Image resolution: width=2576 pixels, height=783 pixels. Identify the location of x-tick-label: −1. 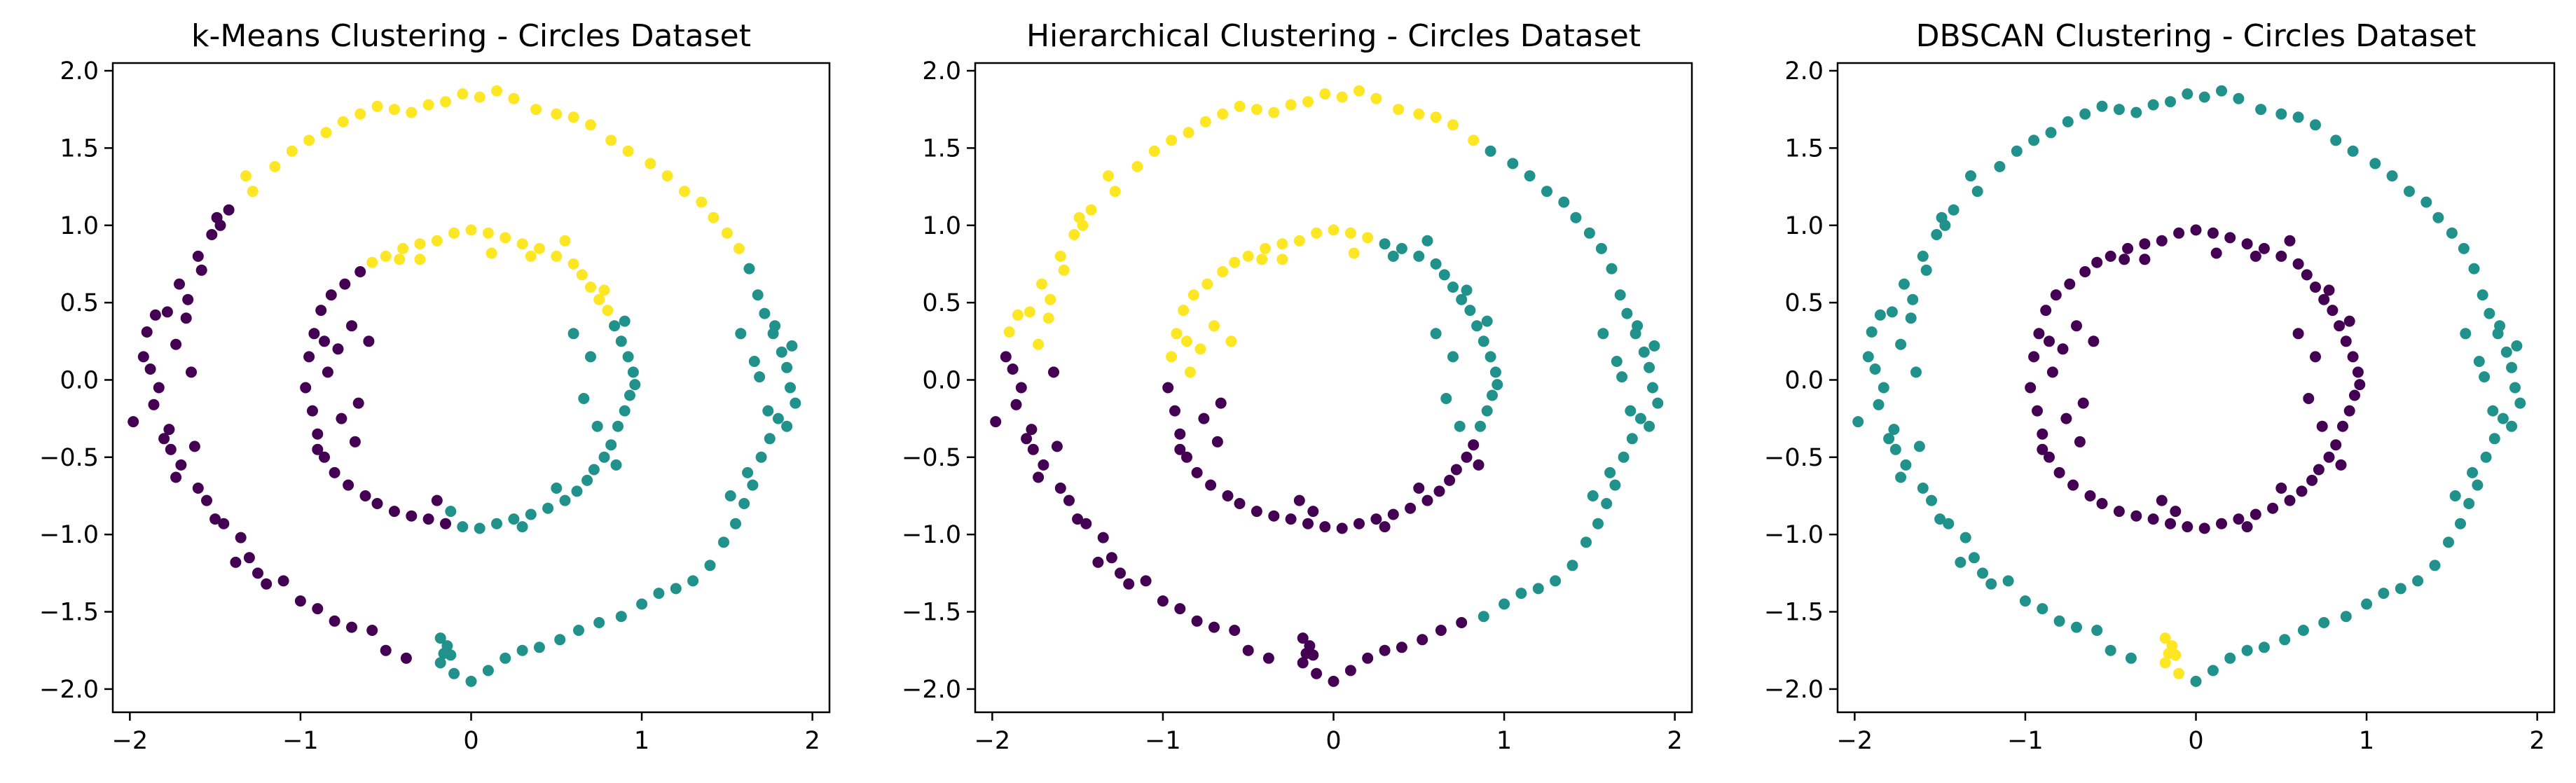
(1163, 741).